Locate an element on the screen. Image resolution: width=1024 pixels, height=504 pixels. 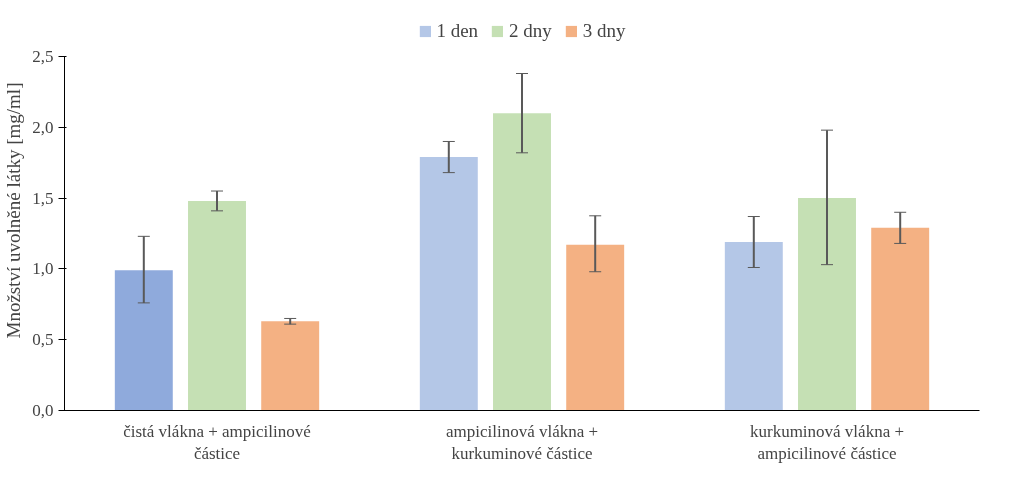
legend-label: 3 dny is located at coordinates (604, 31).